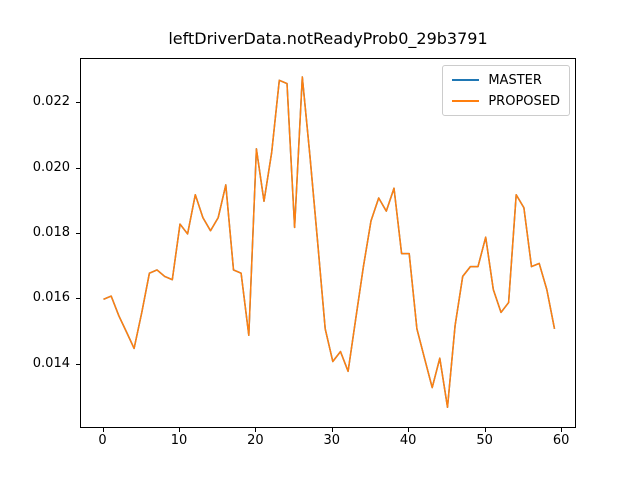  I want to click on y-tick-label: 0.022, so click(51, 102).